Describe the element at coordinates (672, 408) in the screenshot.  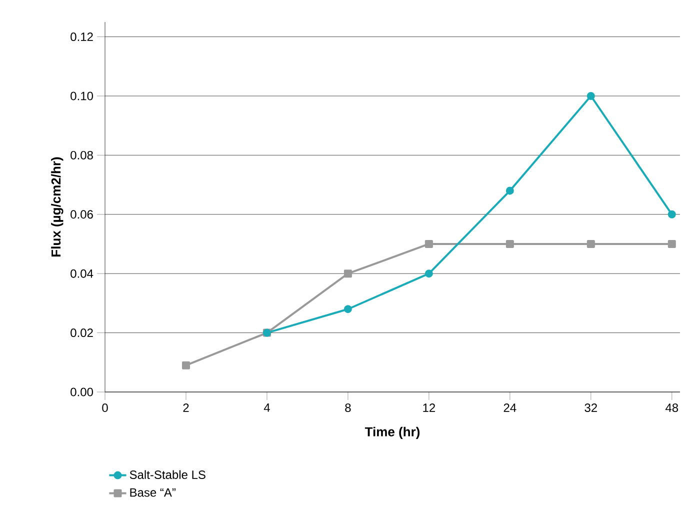
I see `x-tick-label: 48` at that location.